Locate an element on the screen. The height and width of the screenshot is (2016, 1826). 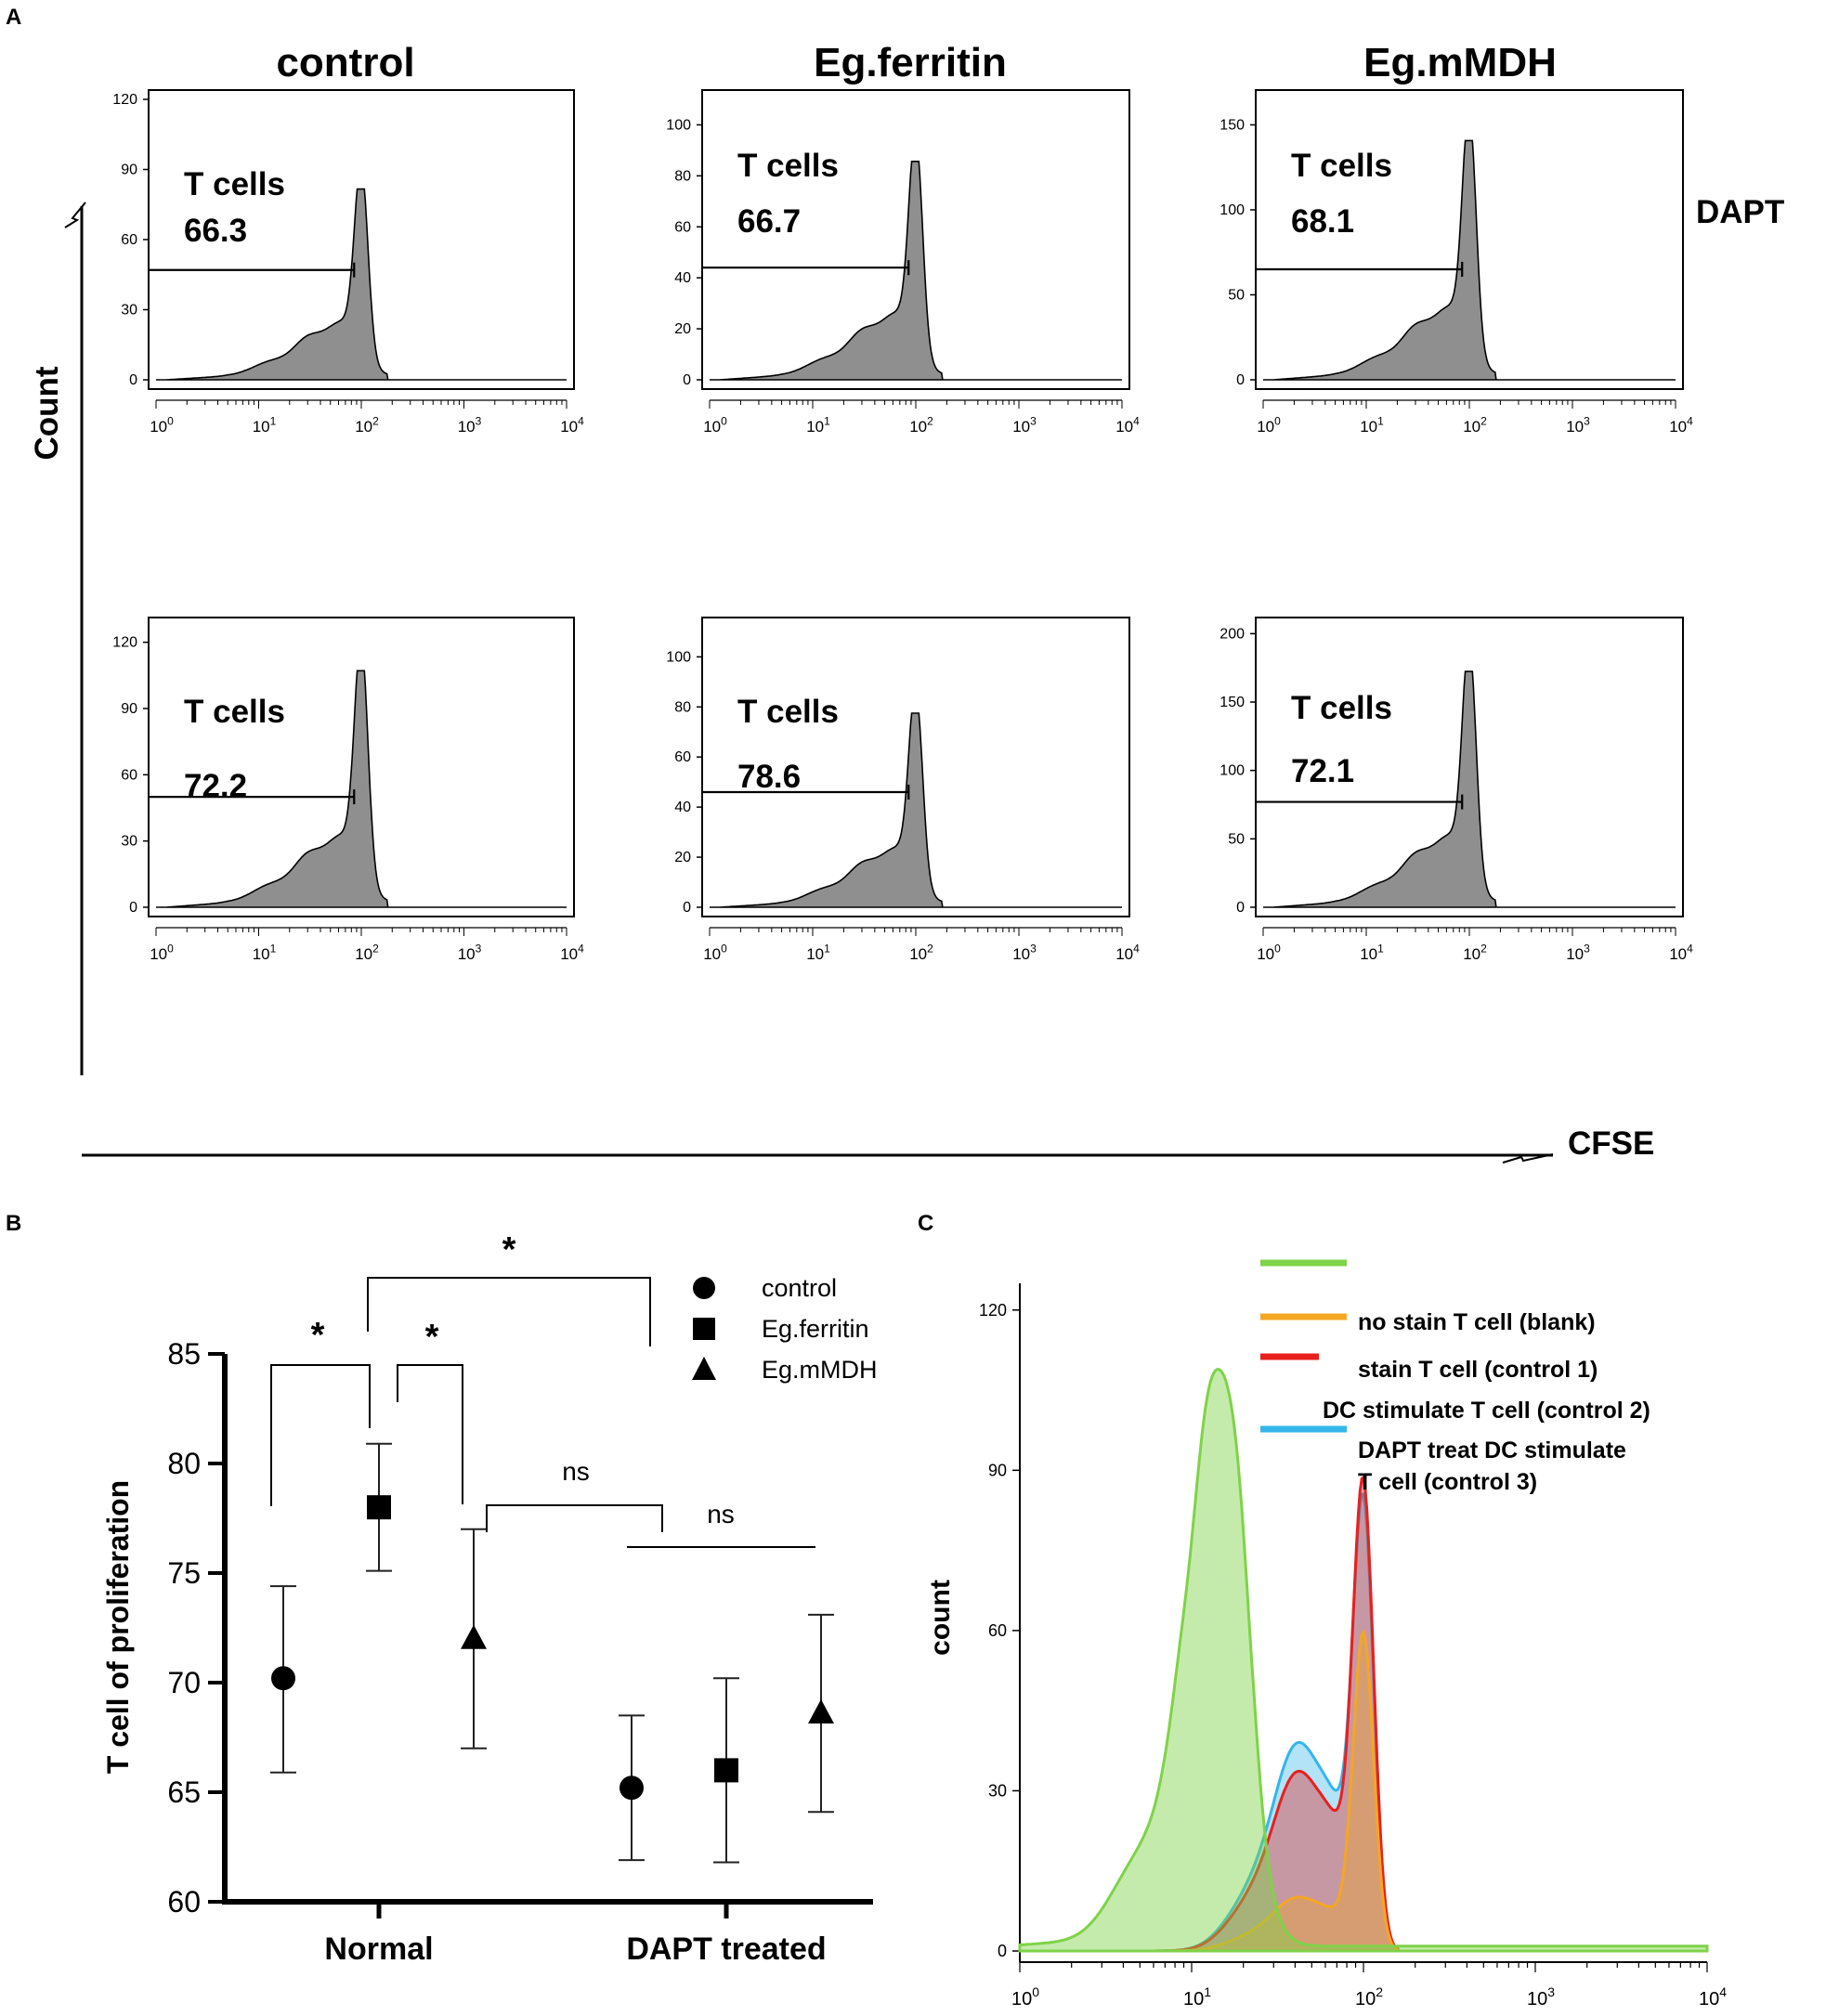
histogram-row1-eg-ferritin: 0 20 40 60 80 100 10⁰ 10¹ 10² 10³ 10⁴ T cells 66.7 is located at coordinates (903, 263).